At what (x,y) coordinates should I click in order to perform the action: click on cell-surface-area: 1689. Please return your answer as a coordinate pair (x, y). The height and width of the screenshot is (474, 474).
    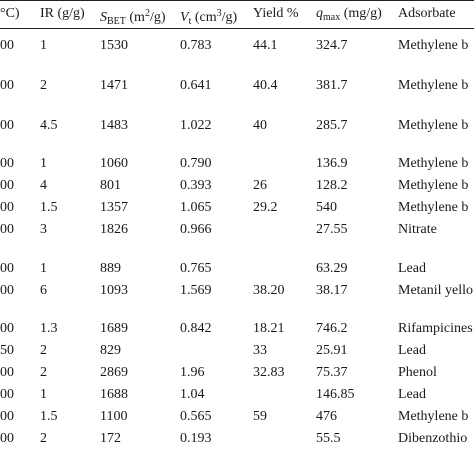
    Looking at the image, I should click on (114, 328).